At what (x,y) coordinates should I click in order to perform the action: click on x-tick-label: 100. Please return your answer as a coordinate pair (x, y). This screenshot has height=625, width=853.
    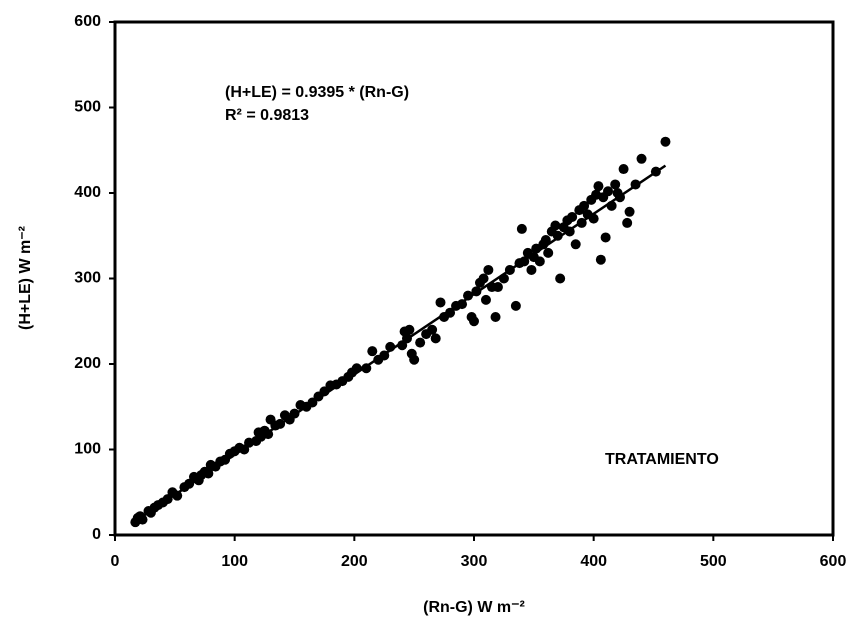
    Looking at the image, I should click on (234, 561).